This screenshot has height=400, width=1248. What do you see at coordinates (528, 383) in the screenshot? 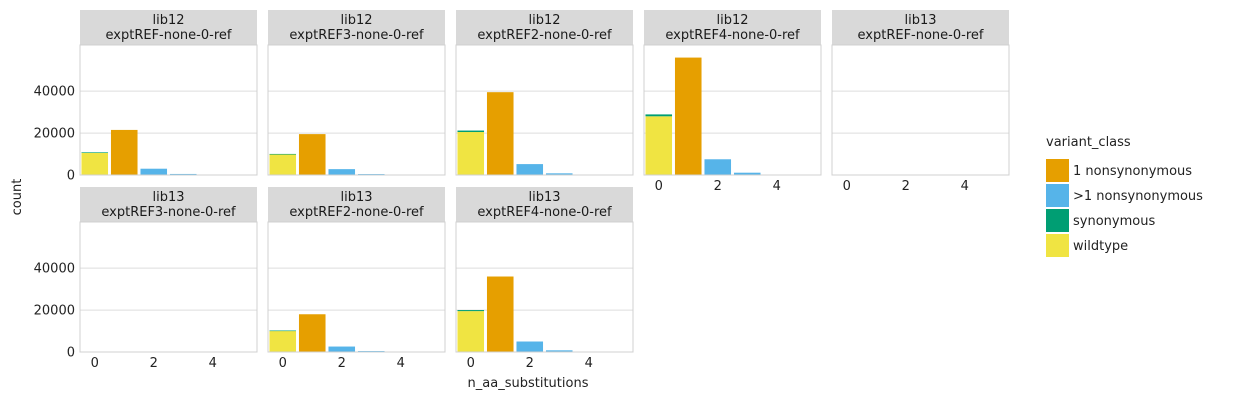
I see `x-axis-label: n_aa_substitutions` at bounding box center [528, 383].